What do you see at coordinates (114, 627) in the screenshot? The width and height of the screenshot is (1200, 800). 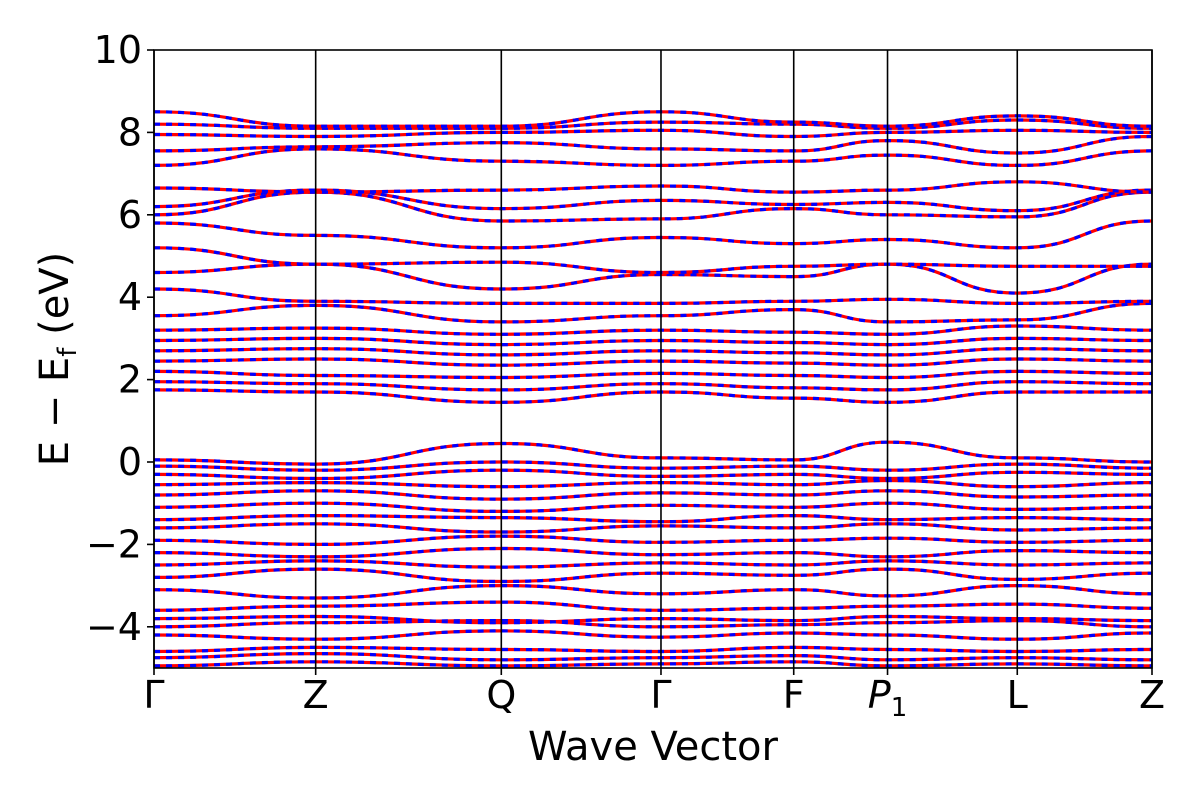 I see `y-tick-label: −4` at bounding box center [114, 627].